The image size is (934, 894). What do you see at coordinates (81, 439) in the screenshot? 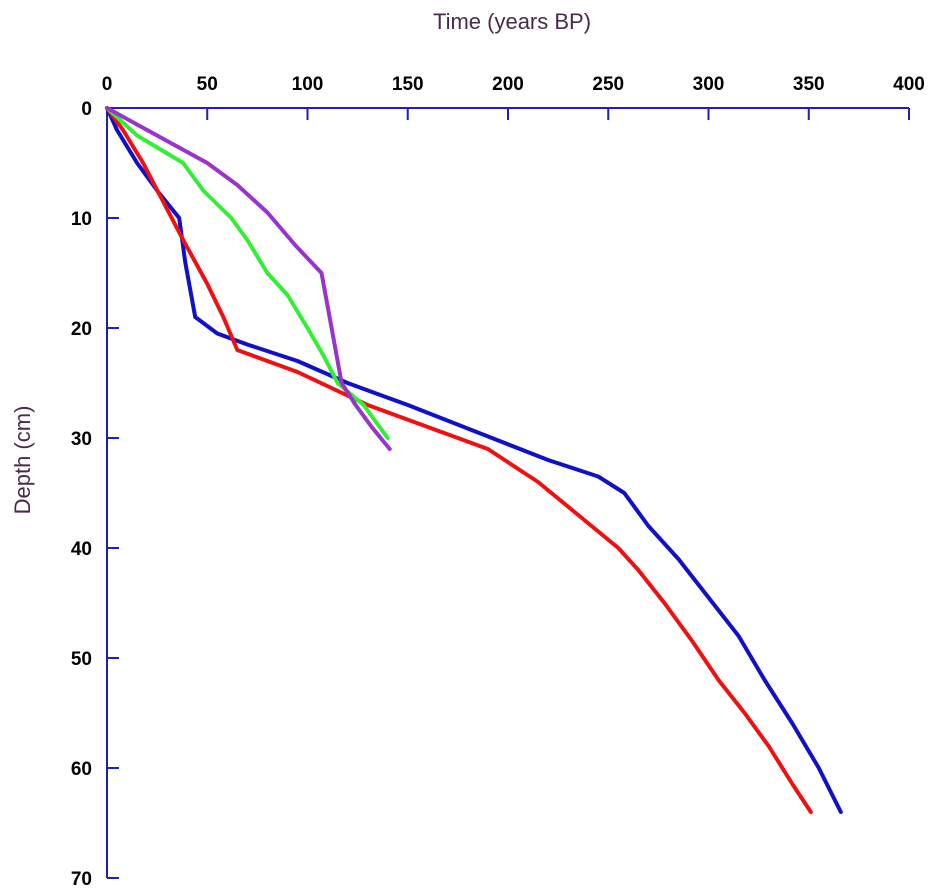
I see `y-tick-label: 30` at bounding box center [81, 439].